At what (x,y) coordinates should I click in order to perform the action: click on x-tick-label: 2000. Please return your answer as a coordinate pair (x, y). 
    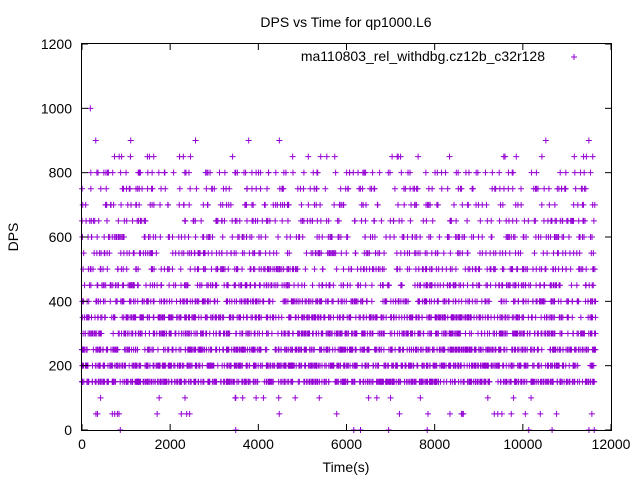
    Looking at the image, I should click on (170, 444).